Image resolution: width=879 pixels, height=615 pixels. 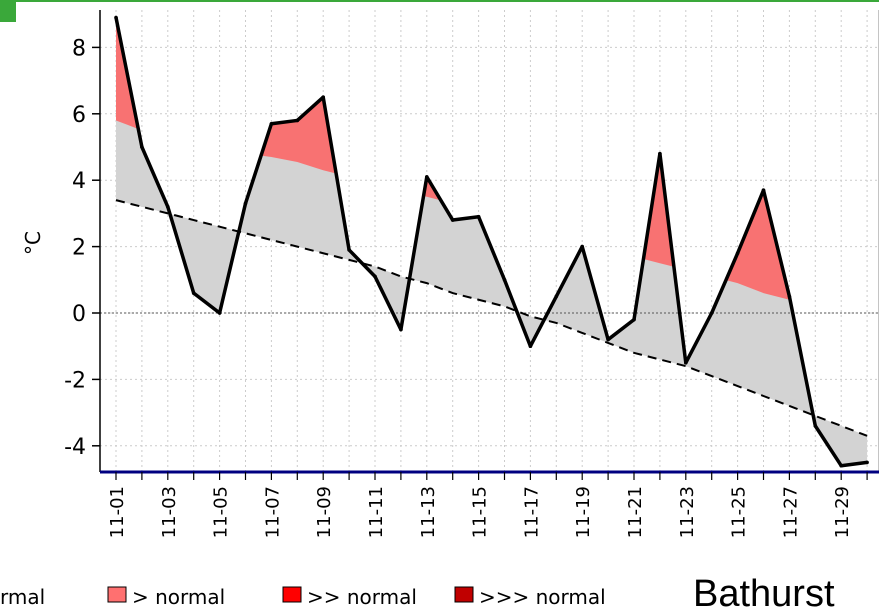 What do you see at coordinates (75, 380) in the screenshot?
I see `y-tick-label: -2` at bounding box center [75, 380].